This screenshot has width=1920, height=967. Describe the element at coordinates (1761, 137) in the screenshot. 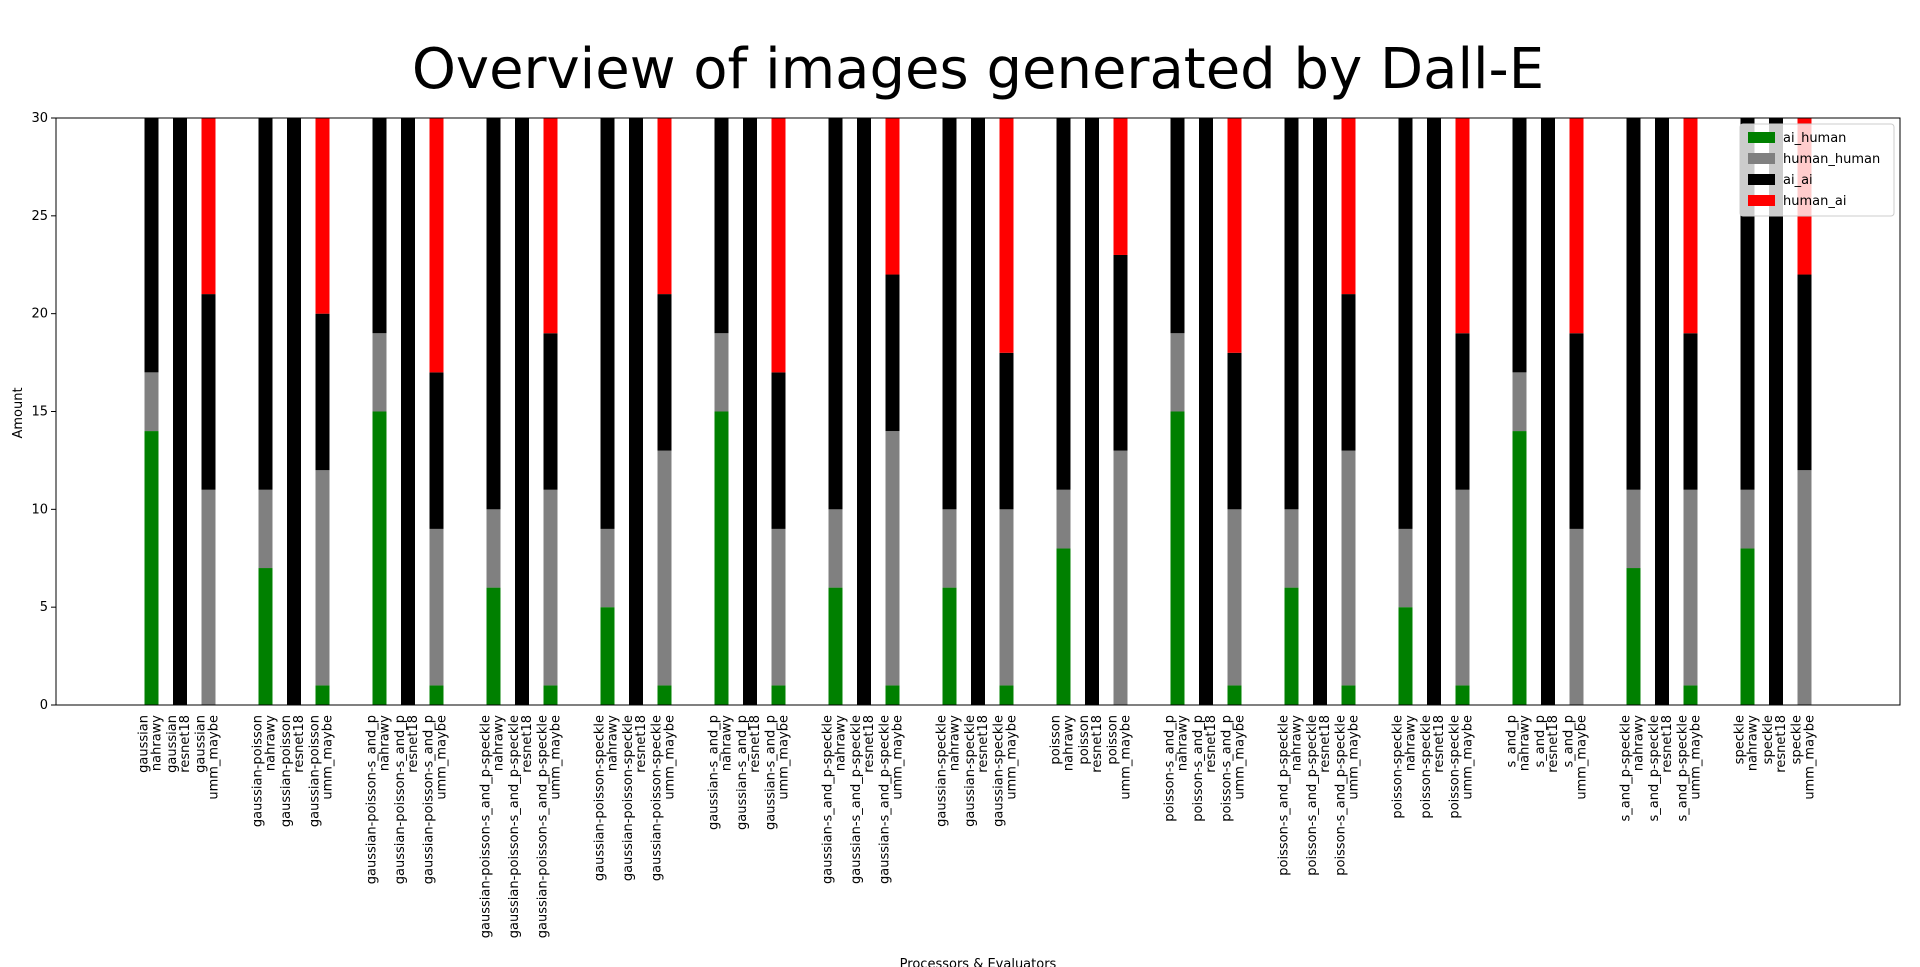

I see `legend-swatch-ai_human` at that location.